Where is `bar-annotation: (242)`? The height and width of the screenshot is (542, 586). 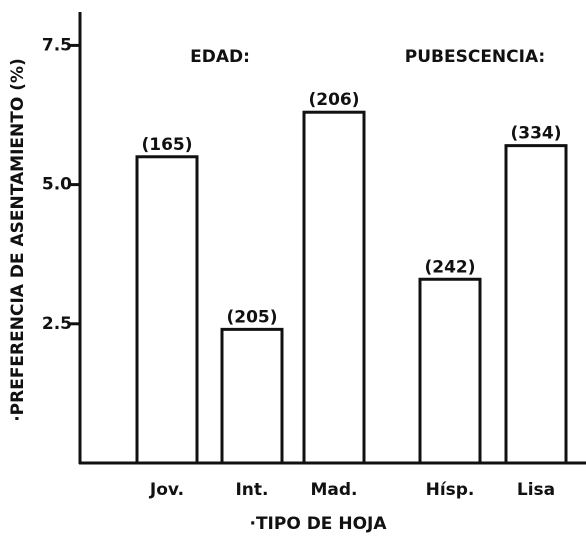 bar-annotation: (242) is located at coordinates (449, 267).